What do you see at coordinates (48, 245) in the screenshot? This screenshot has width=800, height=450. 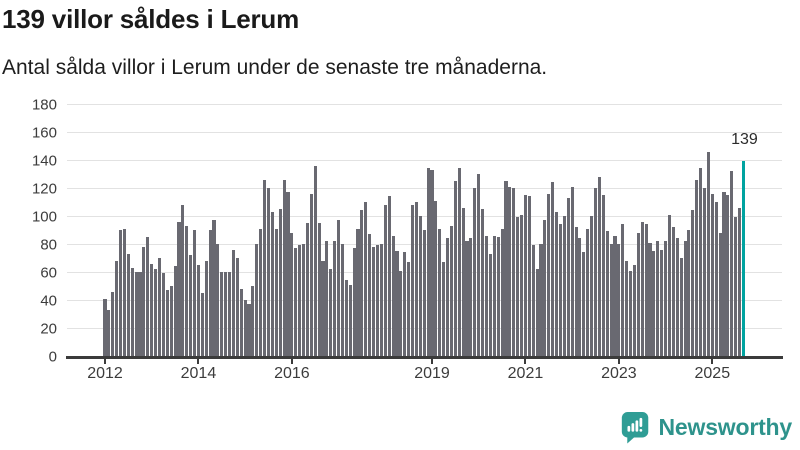 I see `y-axis-tick-label: 80` at bounding box center [48, 245].